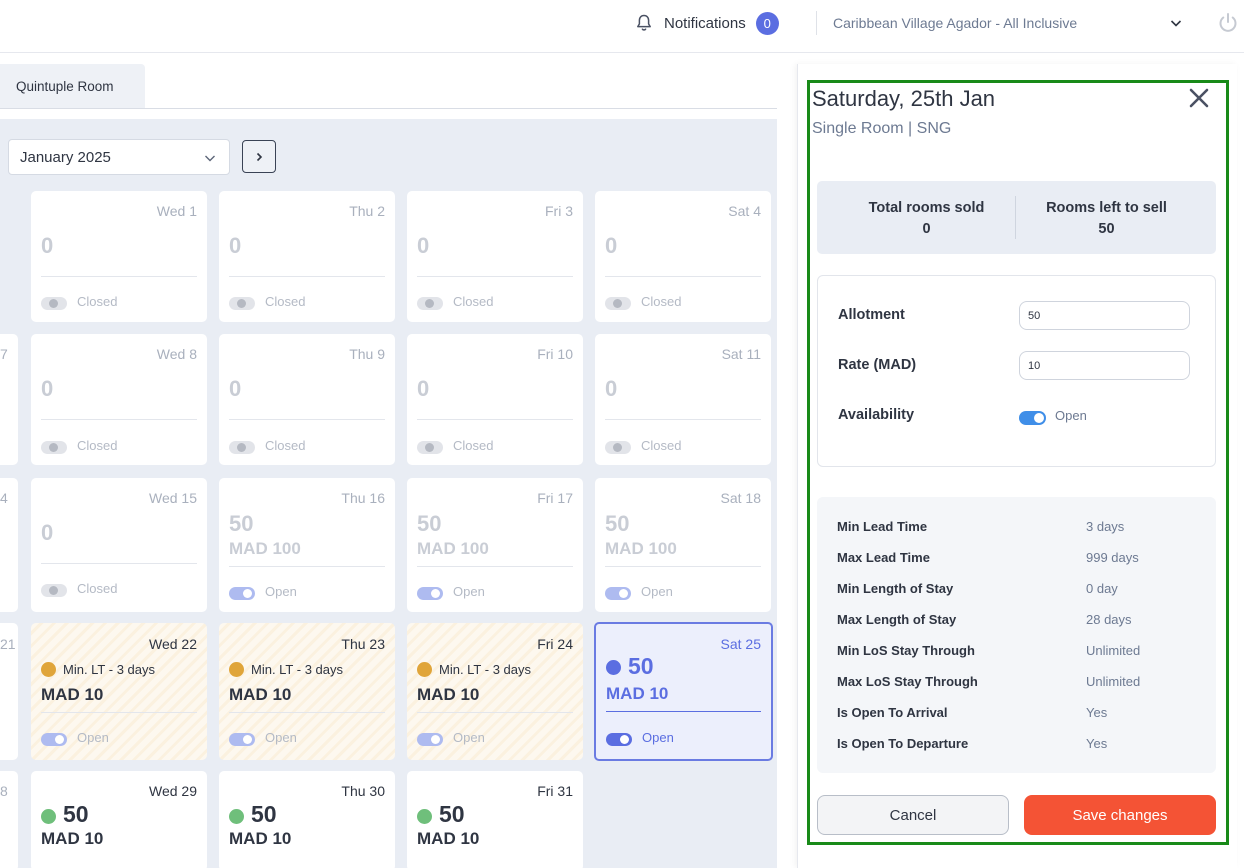  What do you see at coordinates (706, 23) in the screenshot?
I see `notifications-button: Notifications 0` at bounding box center [706, 23].